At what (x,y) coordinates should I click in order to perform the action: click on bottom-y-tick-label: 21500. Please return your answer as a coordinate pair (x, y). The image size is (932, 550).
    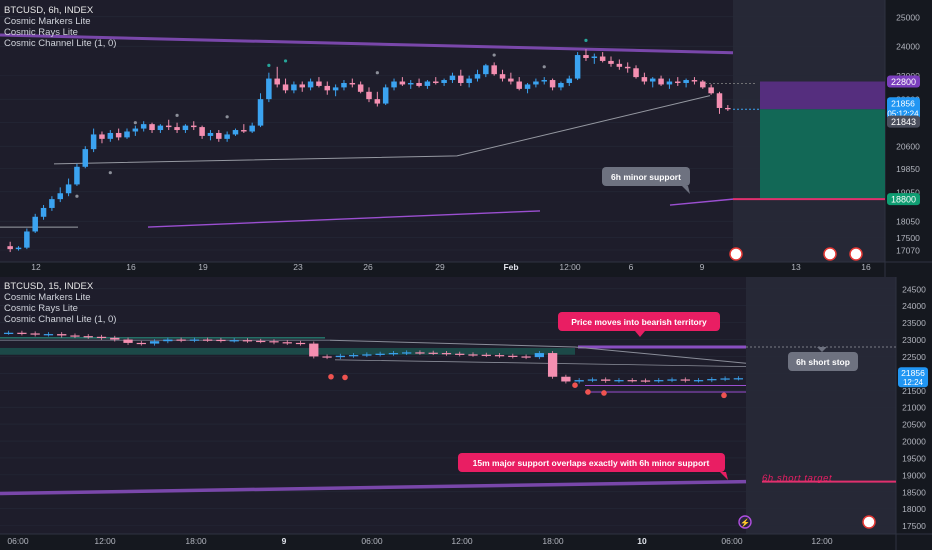
    Looking at the image, I should click on (914, 391).